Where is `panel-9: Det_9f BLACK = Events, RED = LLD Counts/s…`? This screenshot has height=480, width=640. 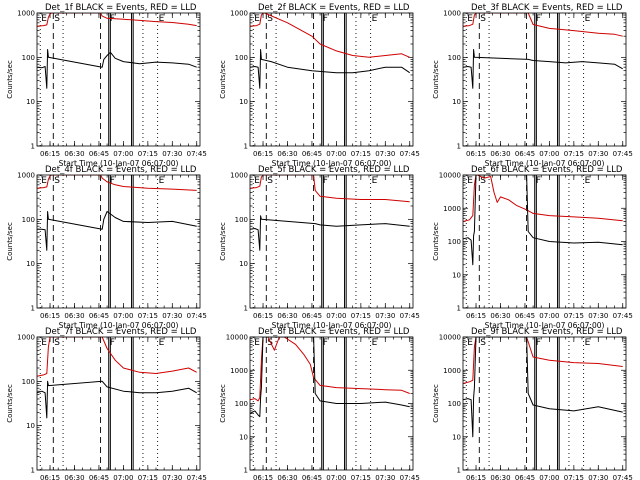
panel-9: Det_9f BLACK = Events, RED = LLD Counts/s… is located at coordinates (532, 403).